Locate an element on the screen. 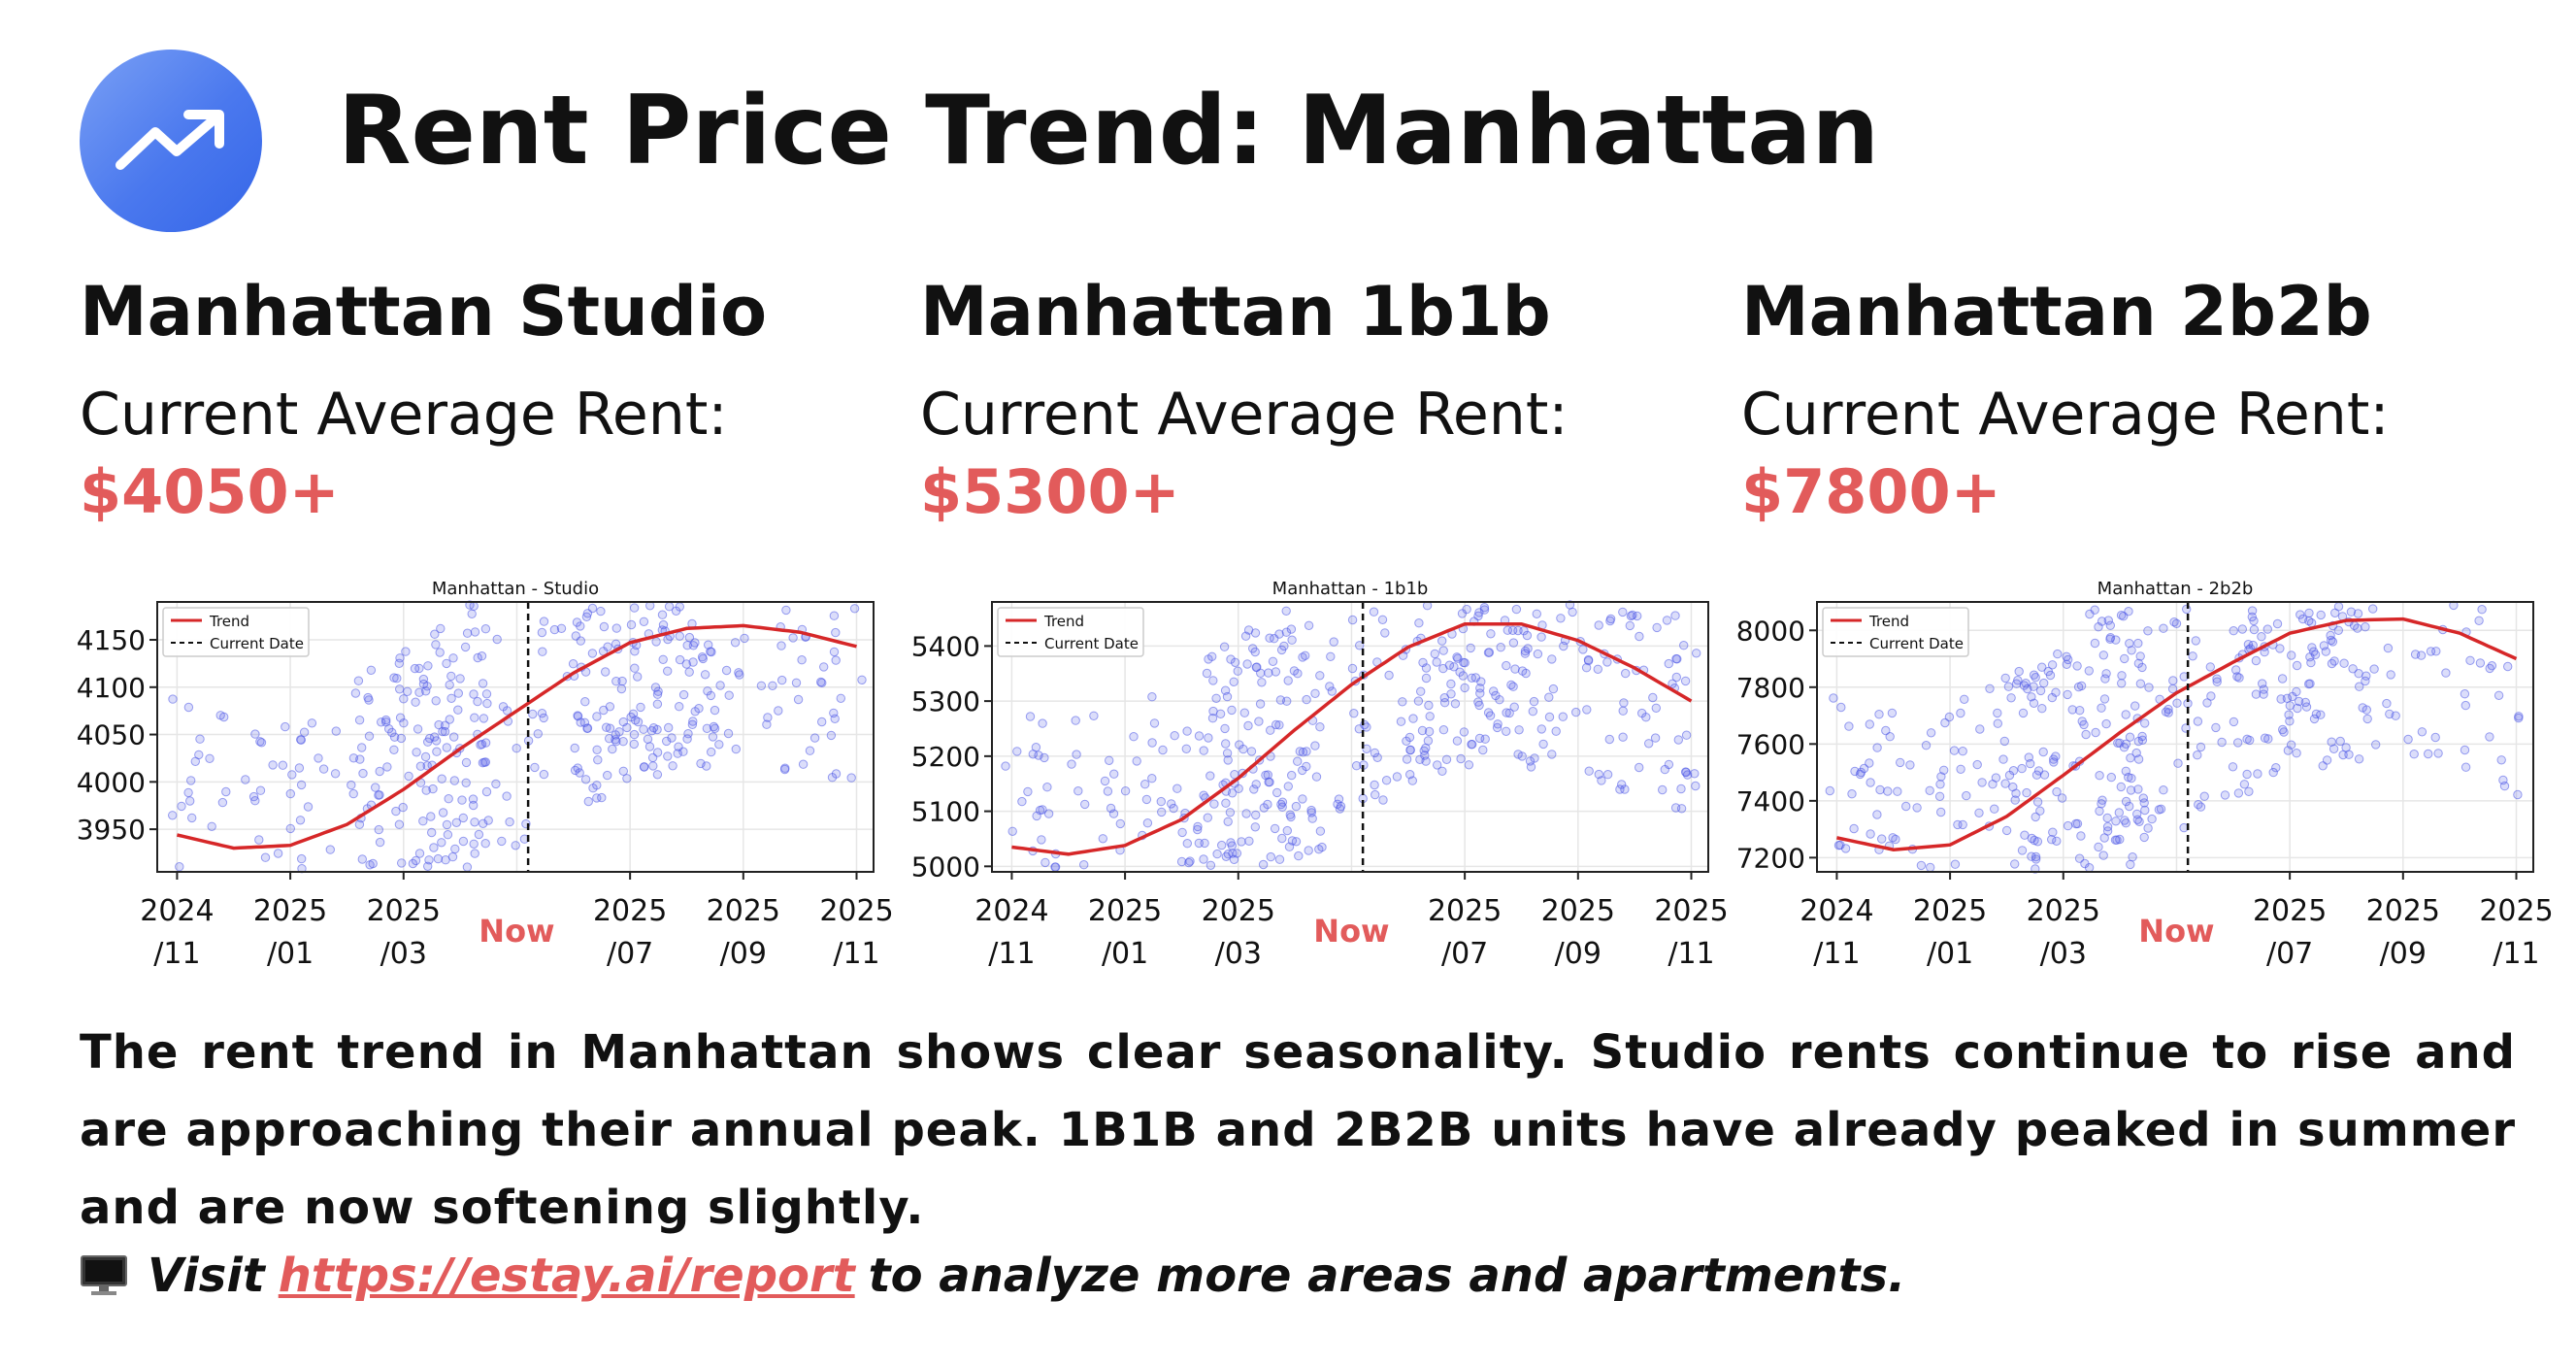 Image resolution: width=2576 pixels, height=1367 pixels. legend-trend-label: Trend is located at coordinates (1888, 621).